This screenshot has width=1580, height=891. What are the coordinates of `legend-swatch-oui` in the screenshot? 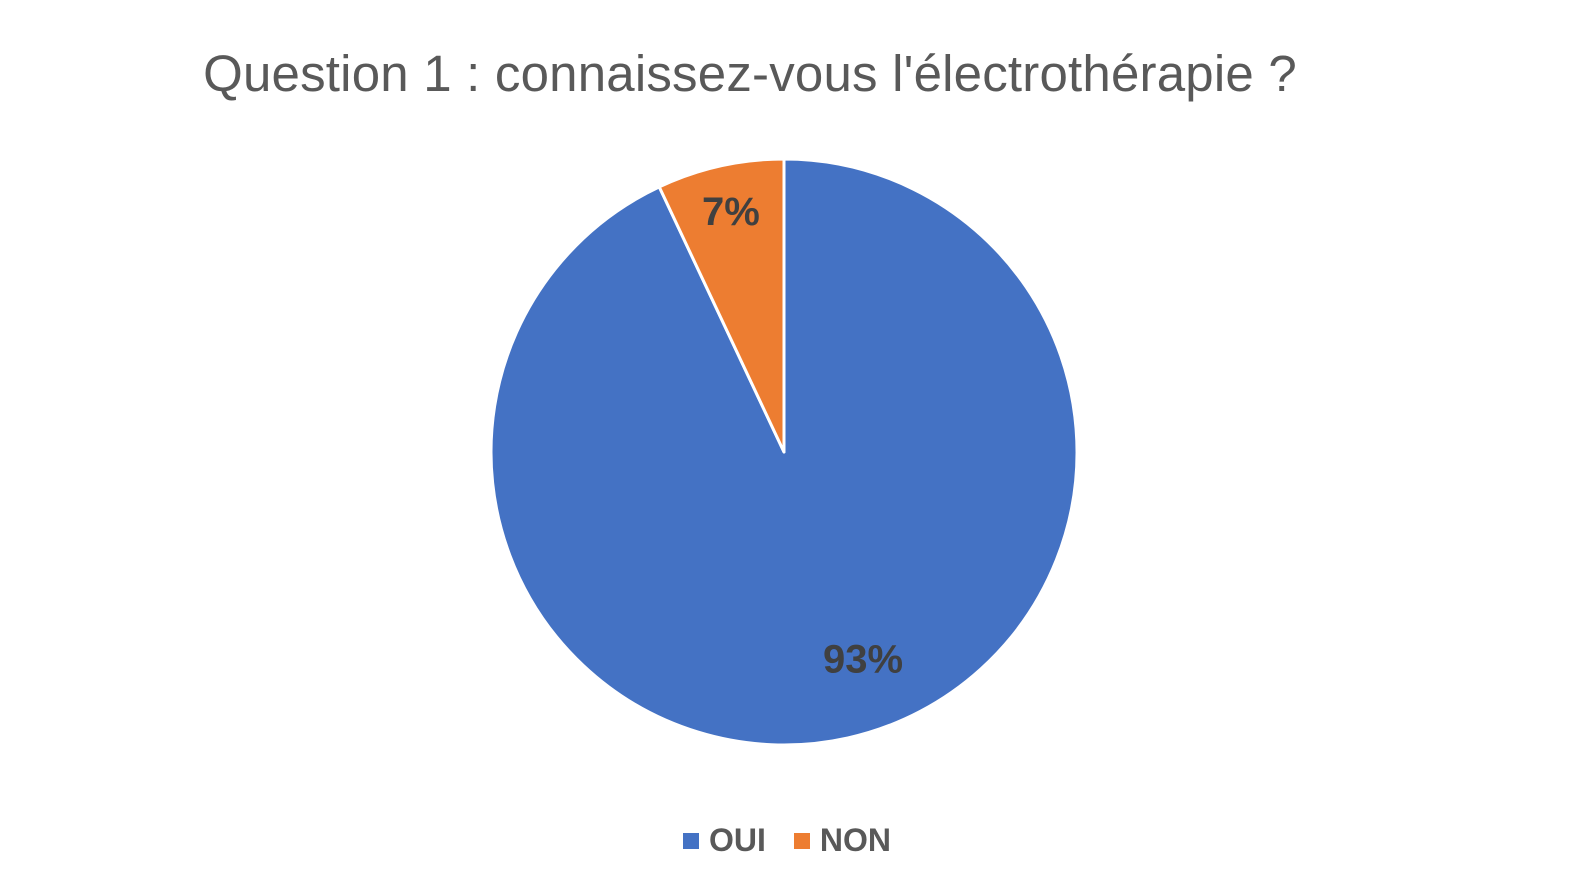 It's located at (691, 840).